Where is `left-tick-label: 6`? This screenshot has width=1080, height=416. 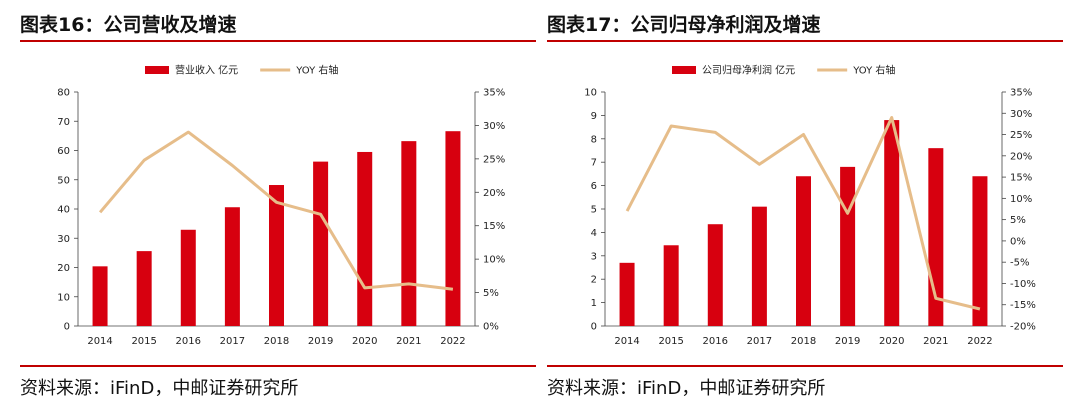
left-tick-label: 6 is located at coordinates (594, 186).